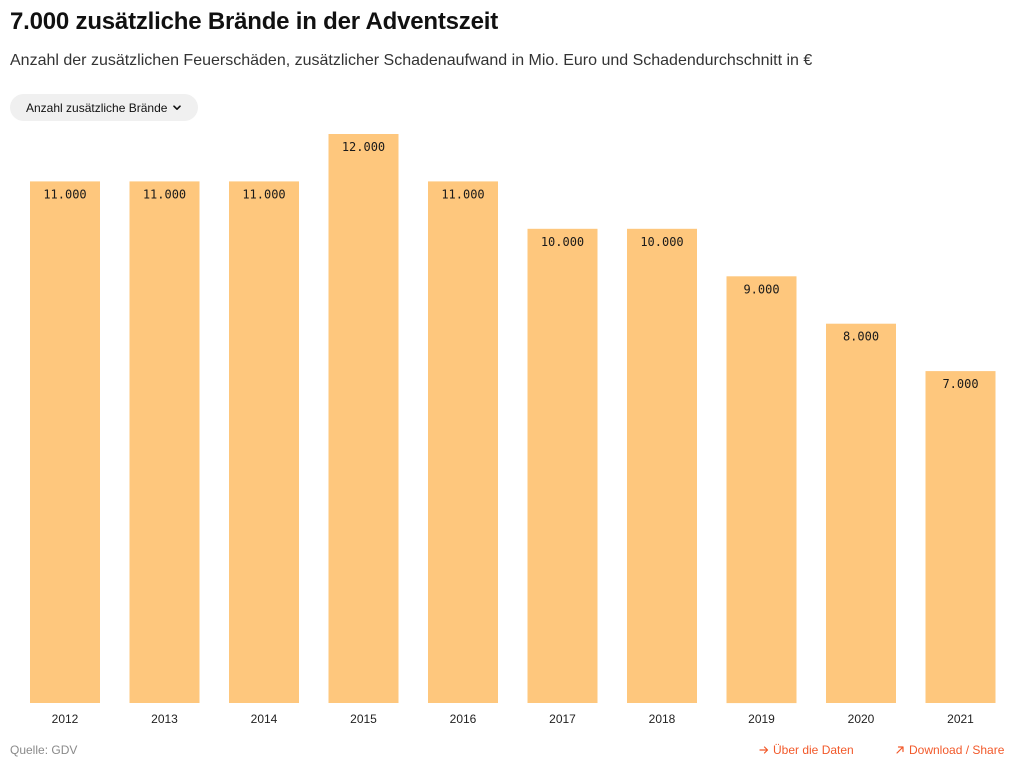 The height and width of the screenshot is (768, 1024). Describe the element at coordinates (177, 107) in the screenshot. I see `chevron-down-icon` at that location.